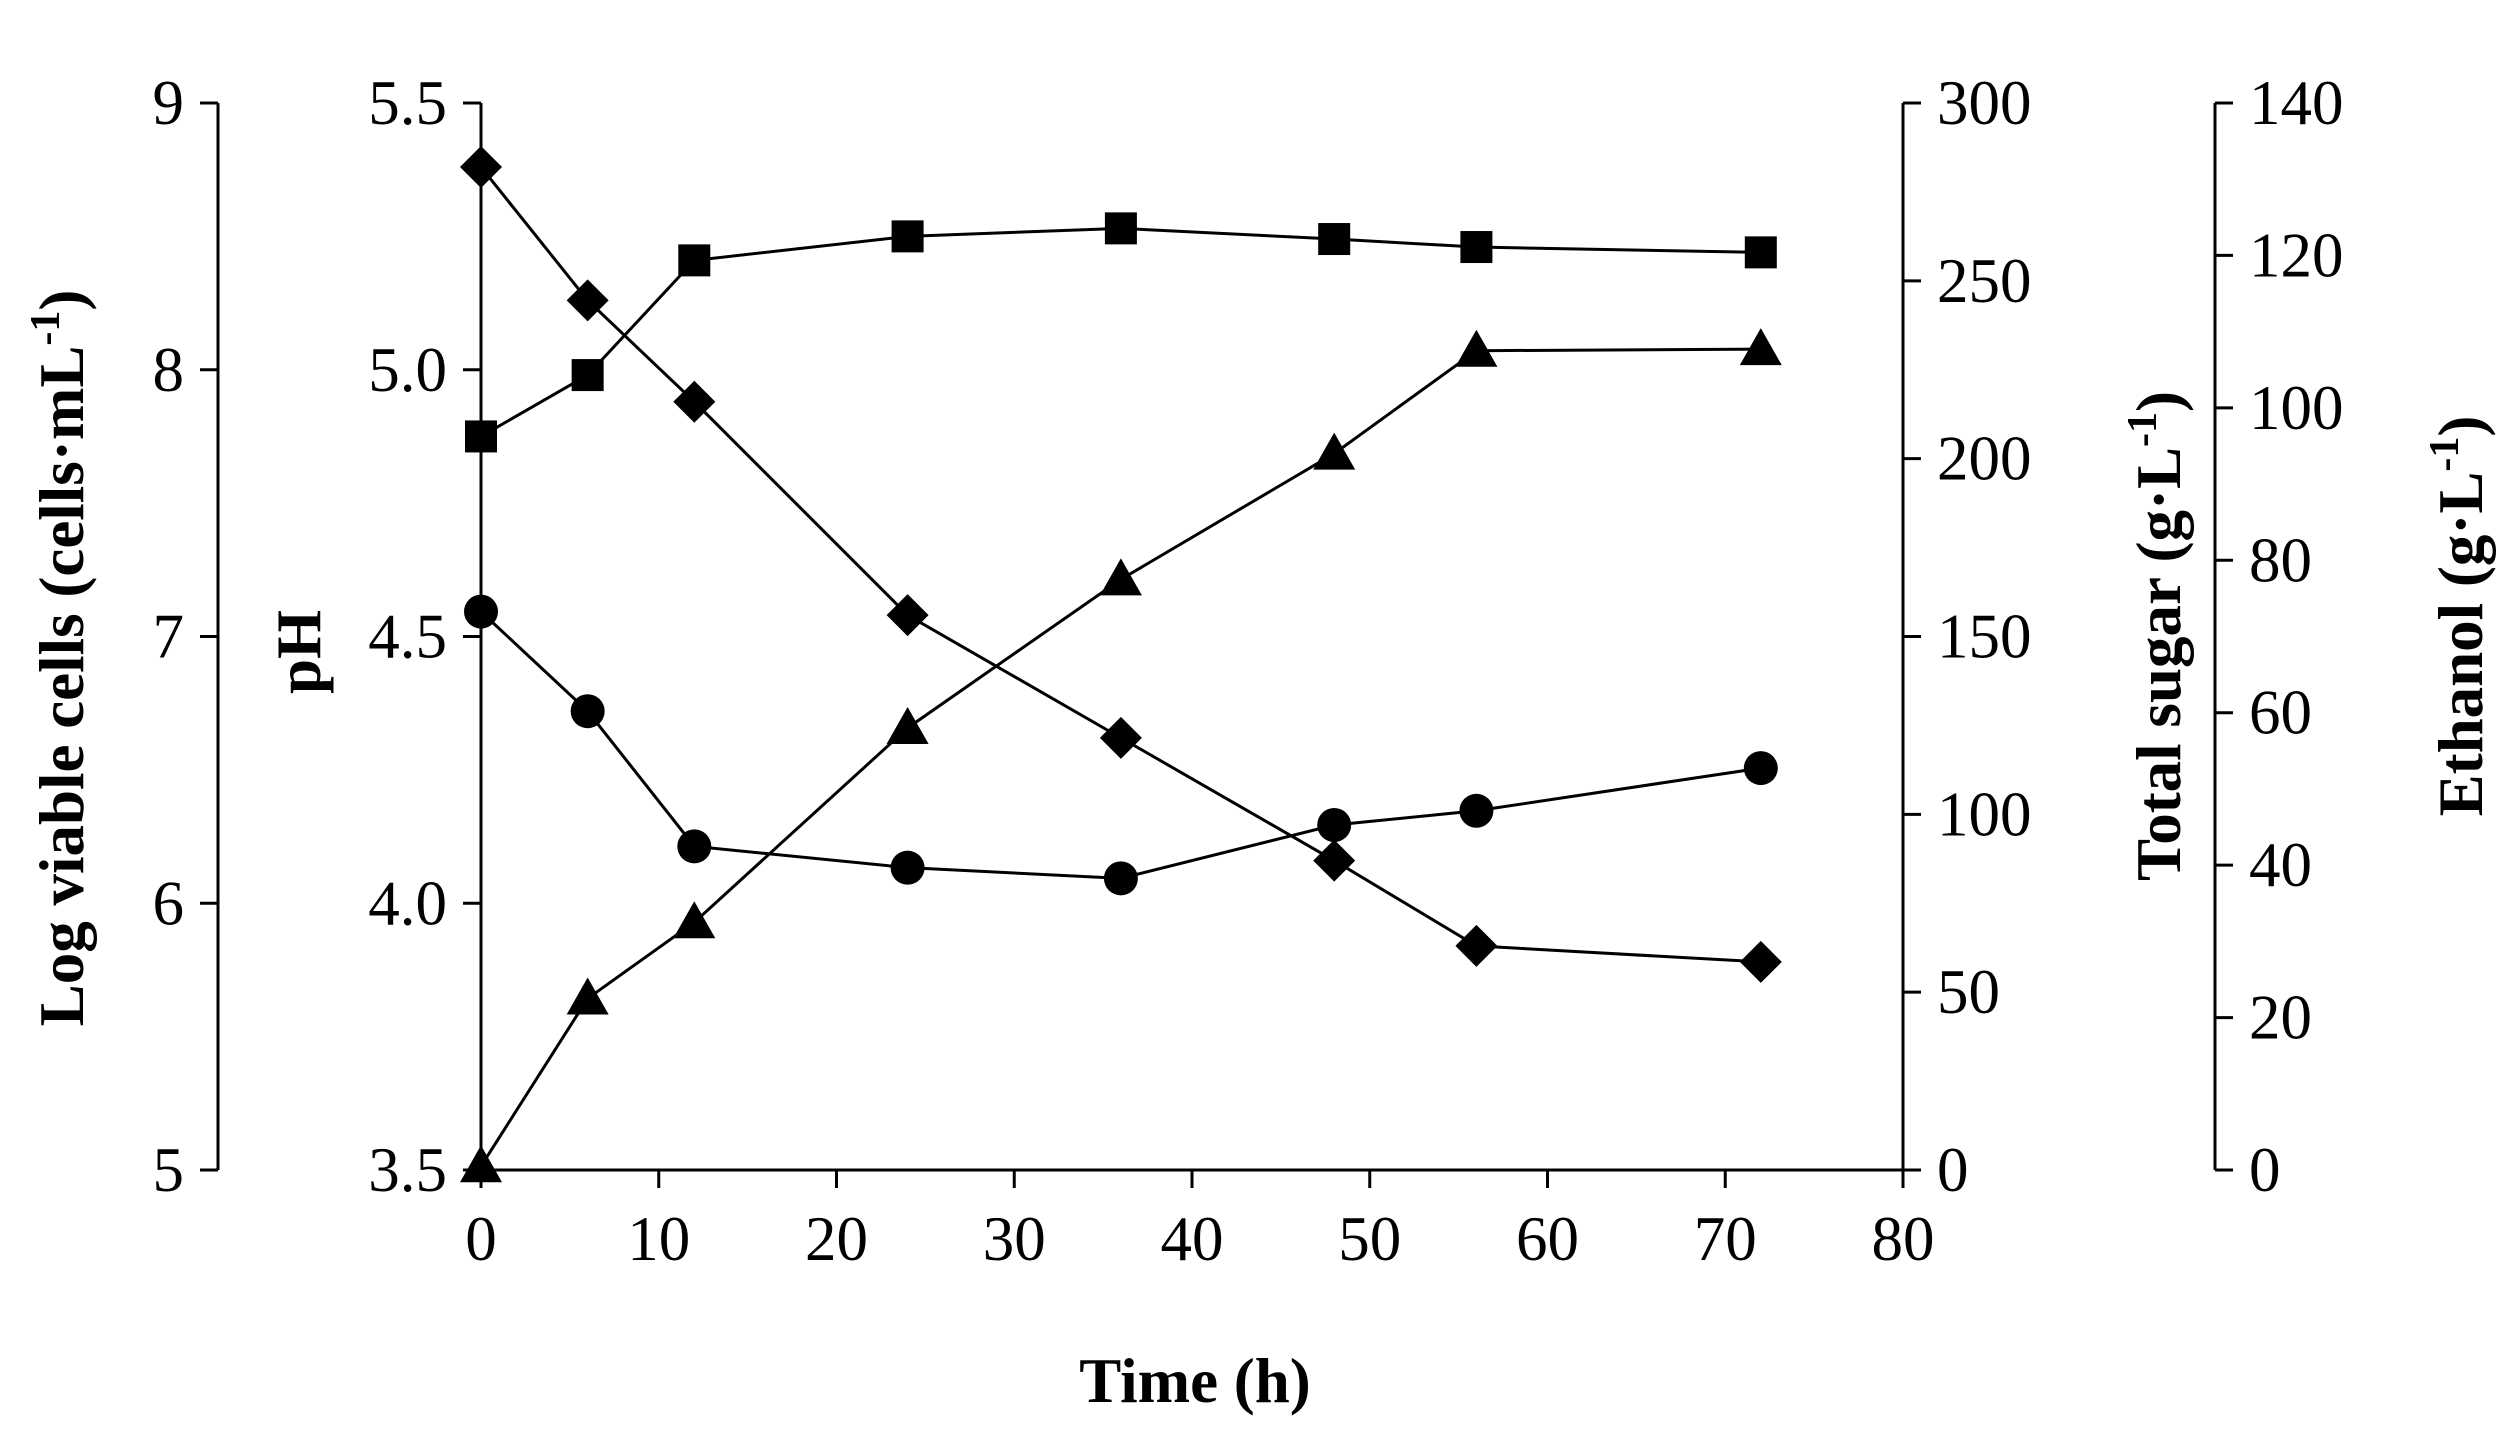 The image size is (2505, 1444). I want to click on x-tick-label: 30, so click(1014, 1239).